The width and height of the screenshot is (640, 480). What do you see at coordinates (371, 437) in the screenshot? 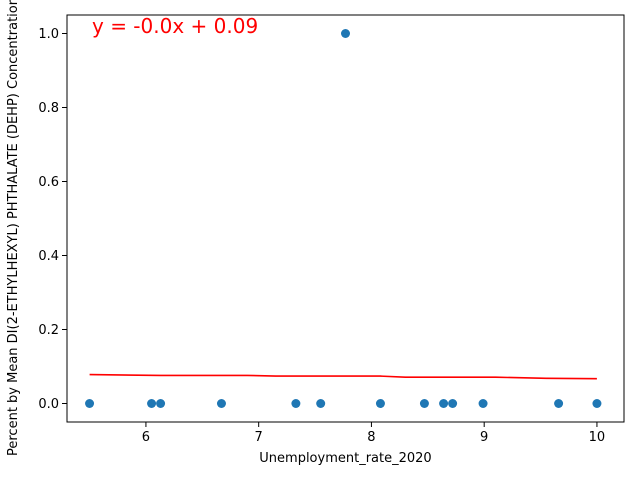
I see `x-tick-label: 8` at bounding box center [371, 437].